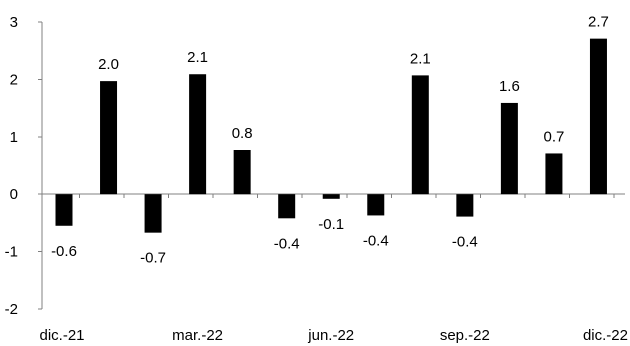 Image resolution: width=630 pixels, height=346 pixels. What do you see at coordinates (465, 335) in the screenshot?
I see `x-tick-label: sep.-22` at bounding box center [465, 335].